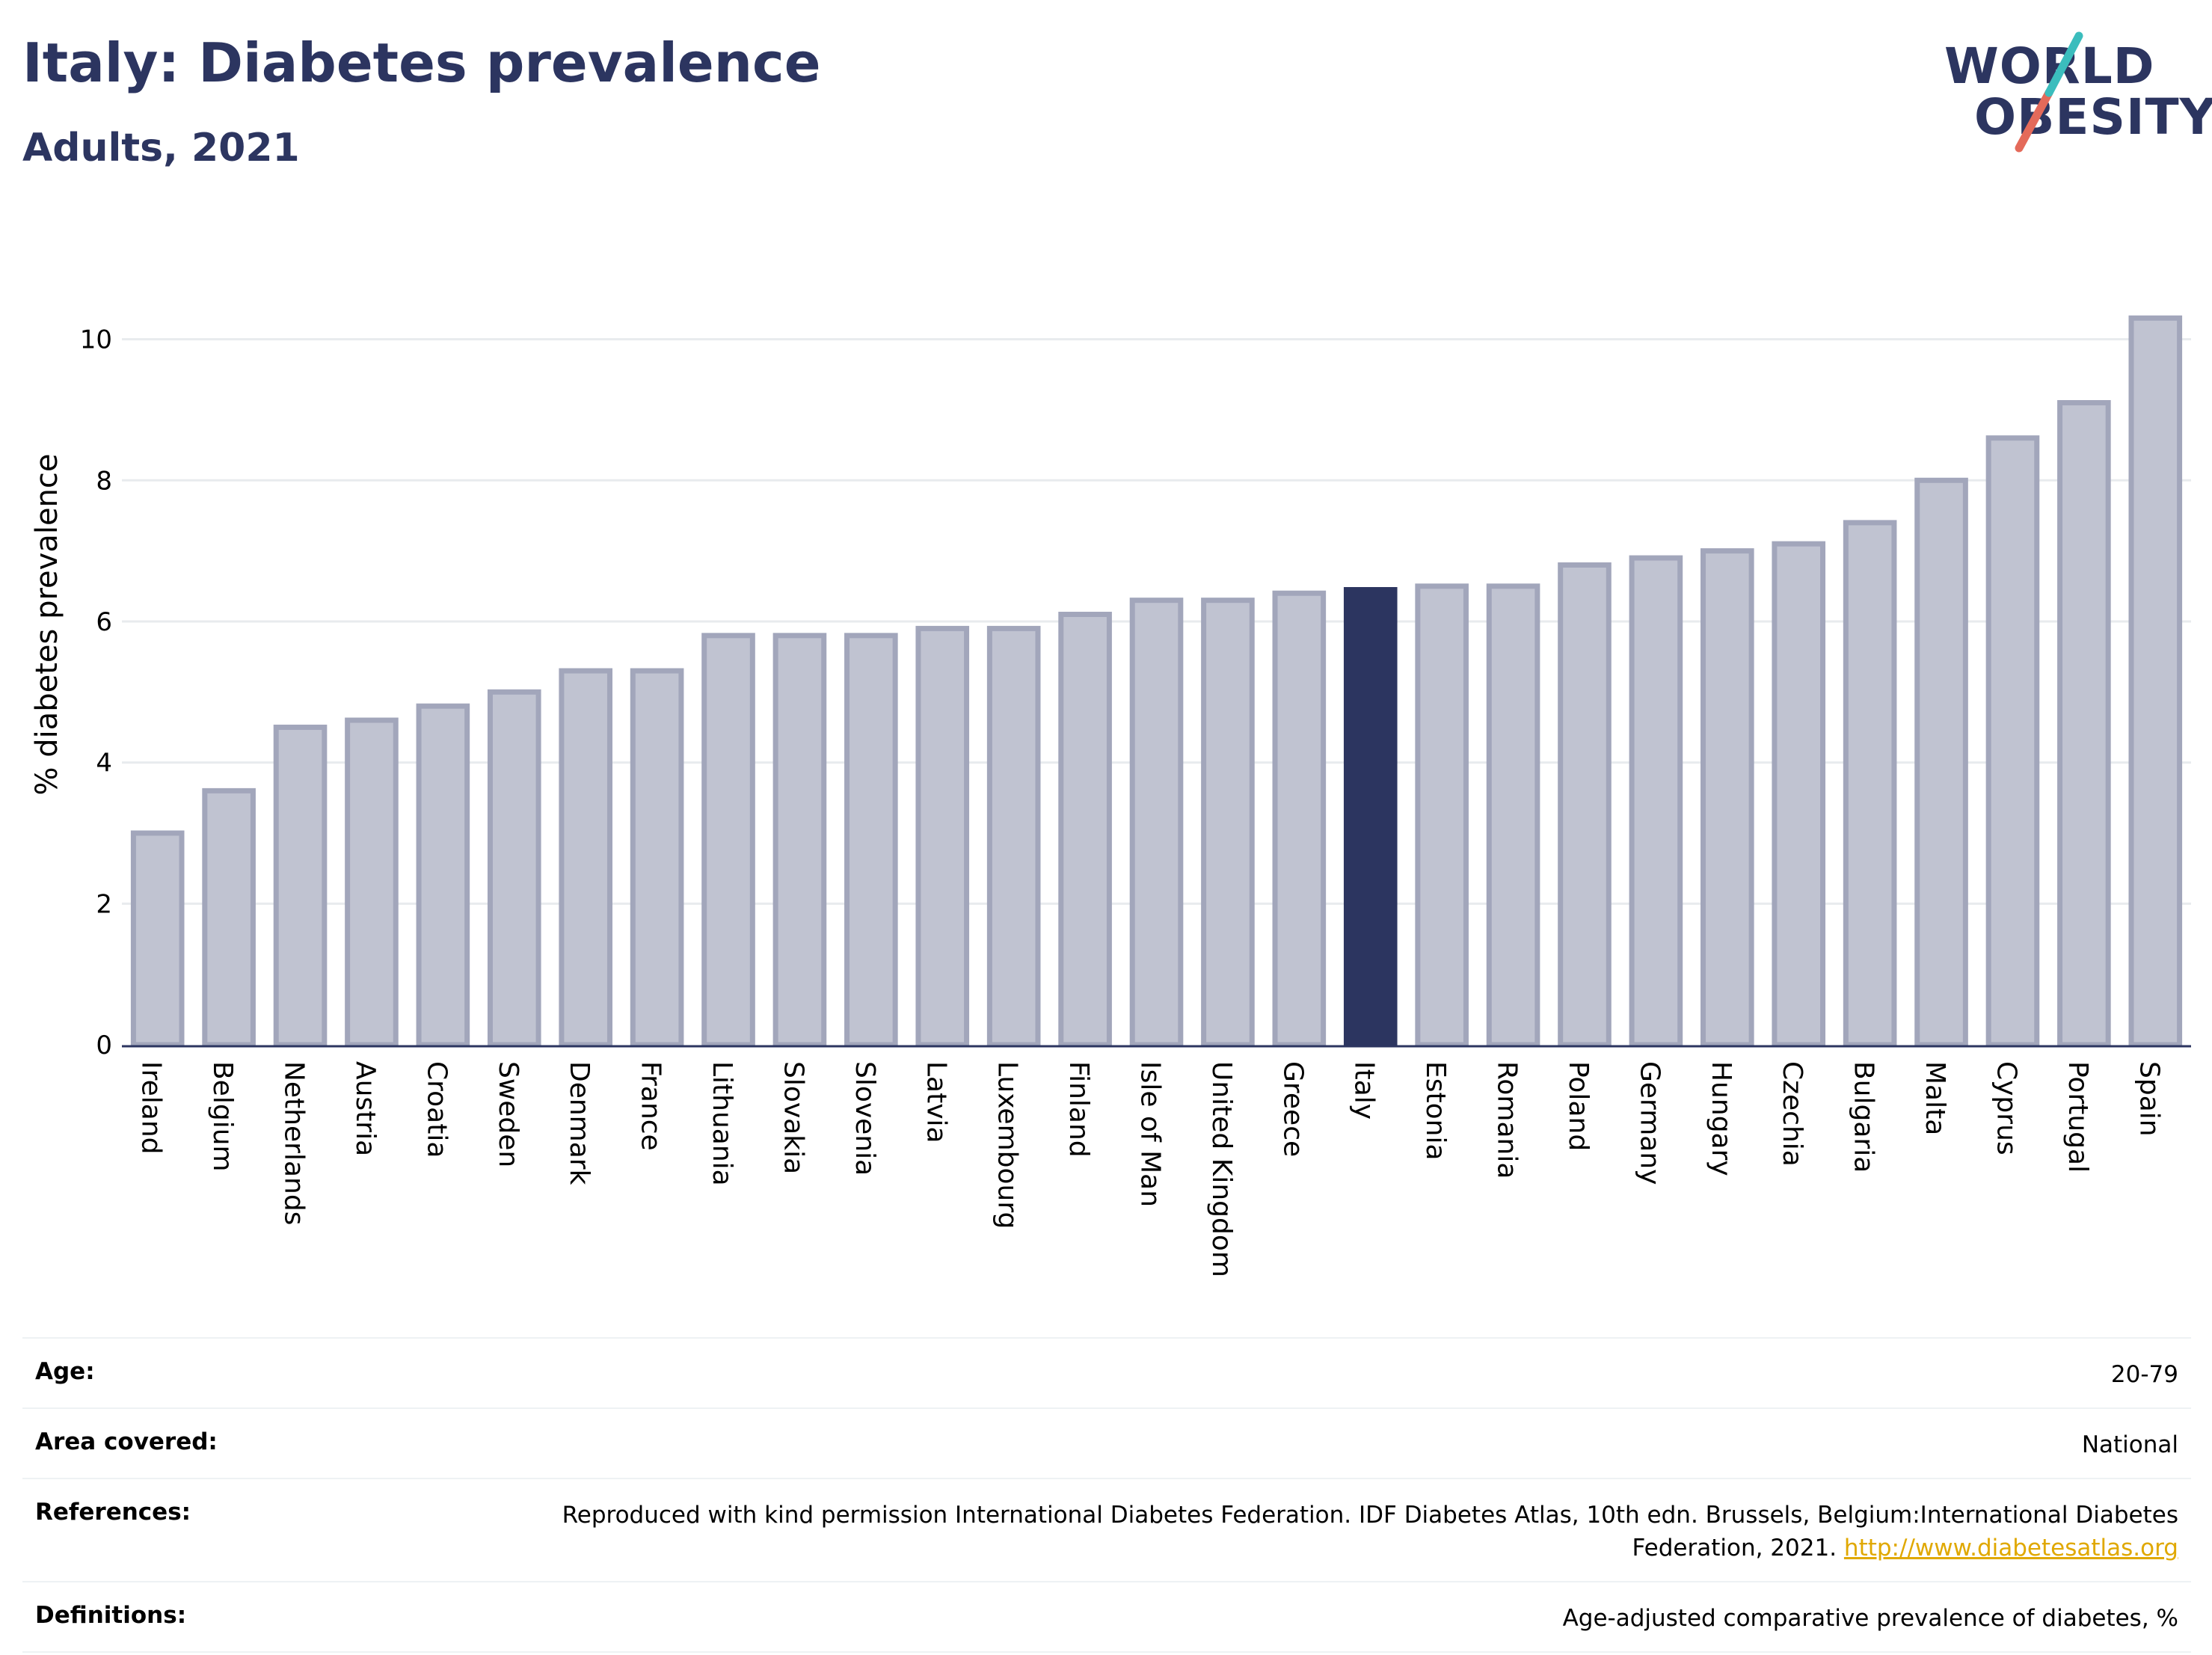 The width and height of the screenshot is (2212, 1655). I want to click on bar-germany, so click(1656, 801).